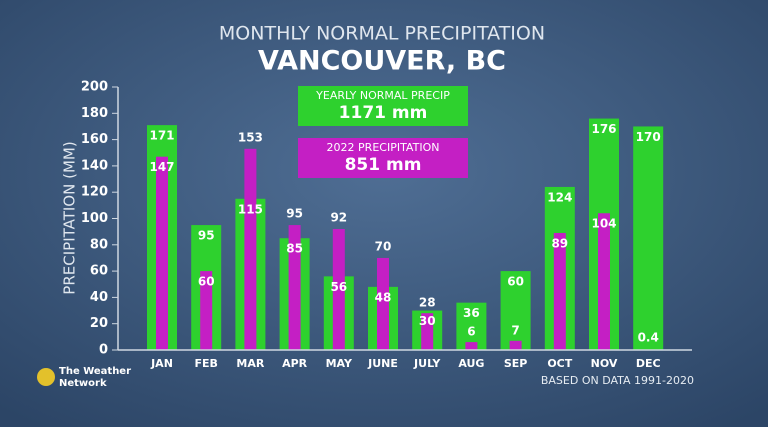  I want to click on x-tick-label: APR, so click(295, 363).